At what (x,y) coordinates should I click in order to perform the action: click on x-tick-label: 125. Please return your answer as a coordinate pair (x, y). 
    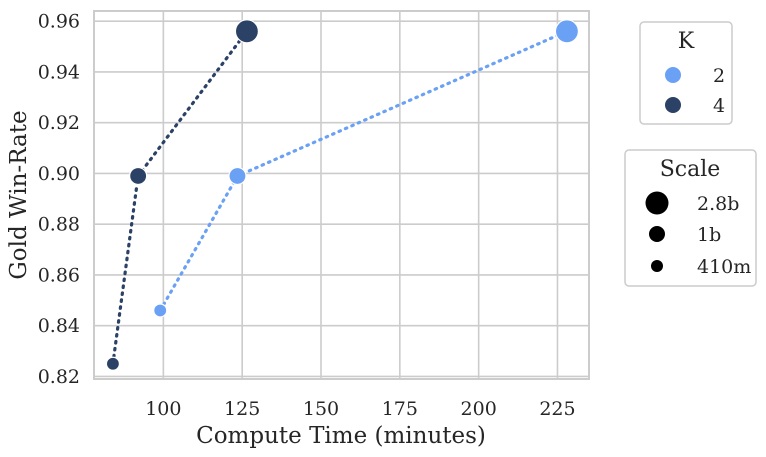
    Looking at the image, I should click on (242, 409).